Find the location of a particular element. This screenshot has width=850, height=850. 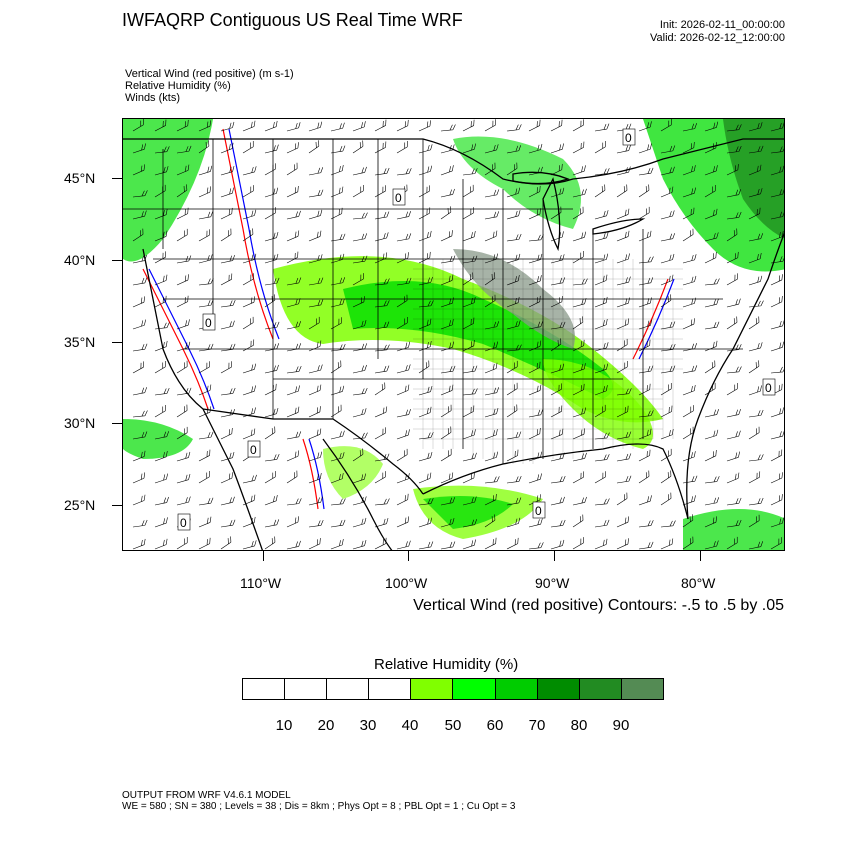

lat-tick is located at coordinates (117, 178).